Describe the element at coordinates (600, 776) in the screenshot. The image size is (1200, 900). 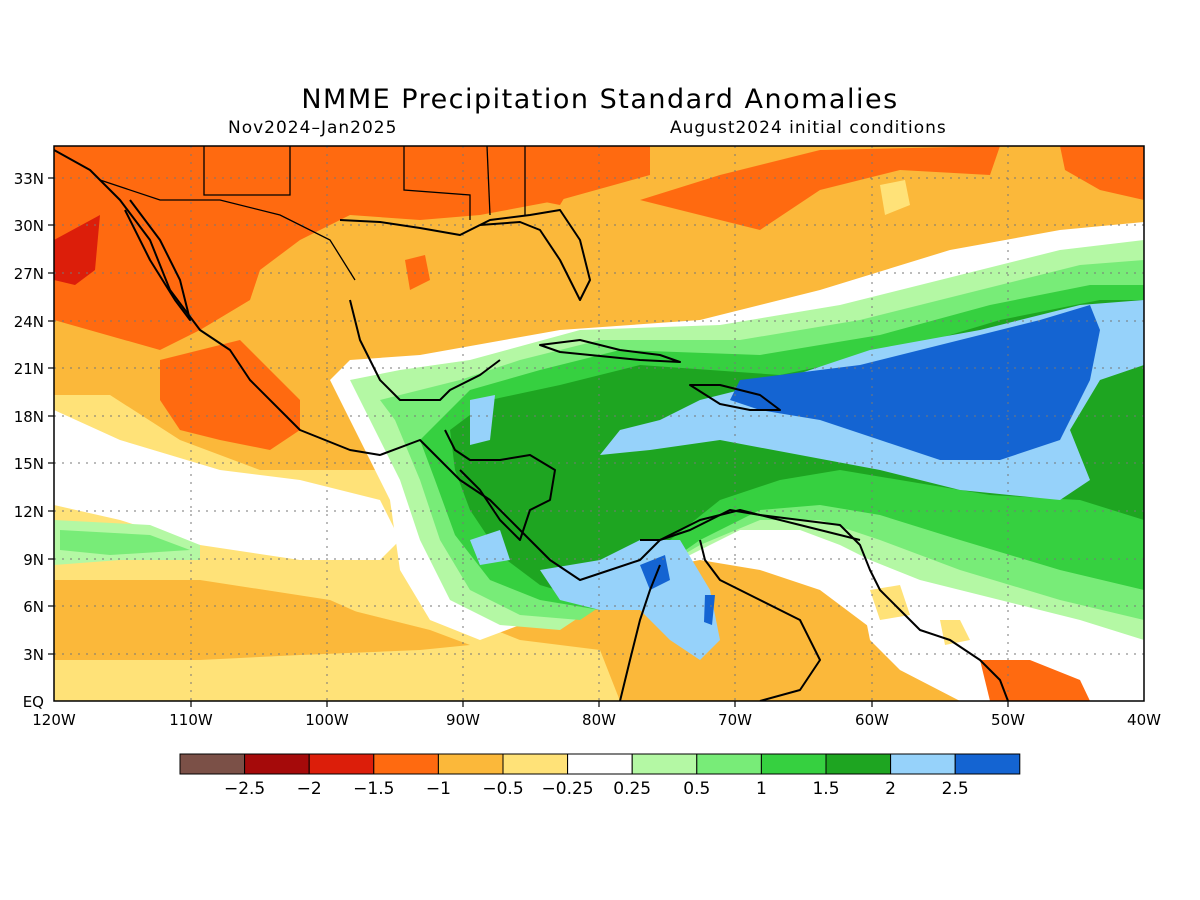
I see `colorbar: −2.5 −2 −1.5 −1 −0.5 −0.25 0.25 0.5 1 1.5 2 2.5` at that location.